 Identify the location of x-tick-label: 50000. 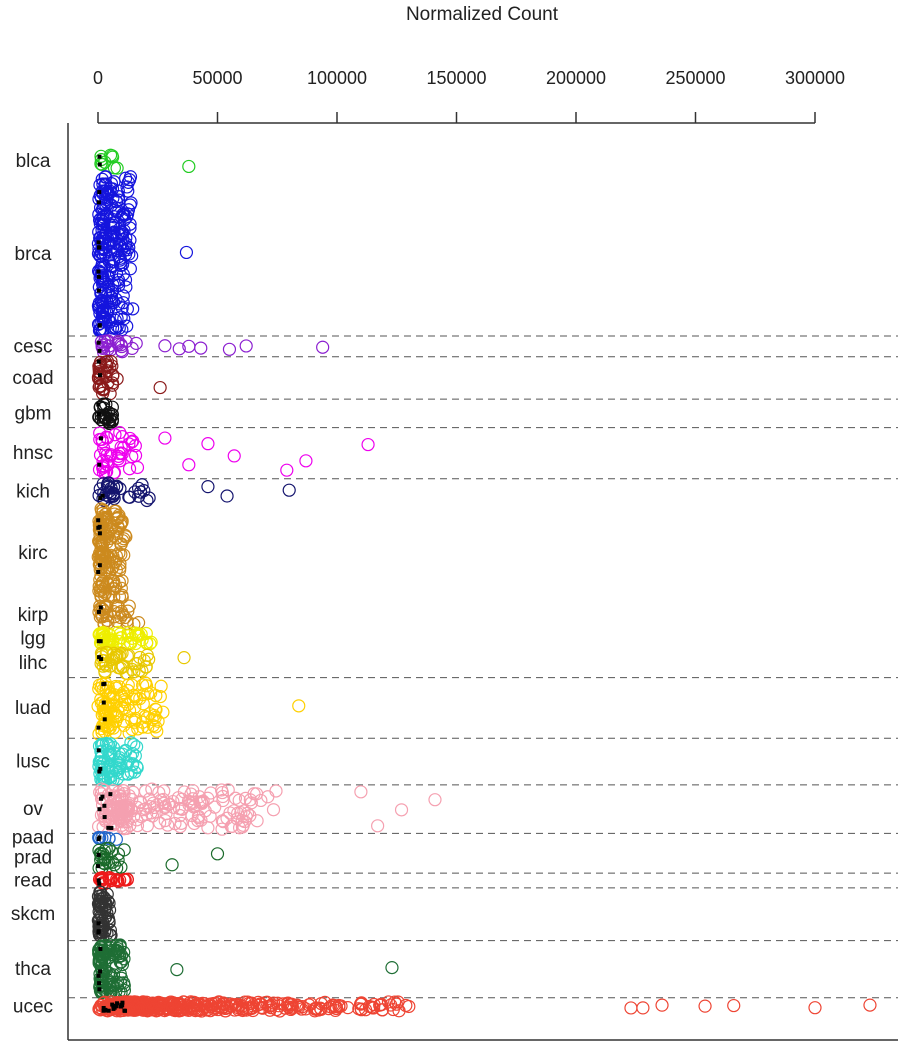
(217, 78).